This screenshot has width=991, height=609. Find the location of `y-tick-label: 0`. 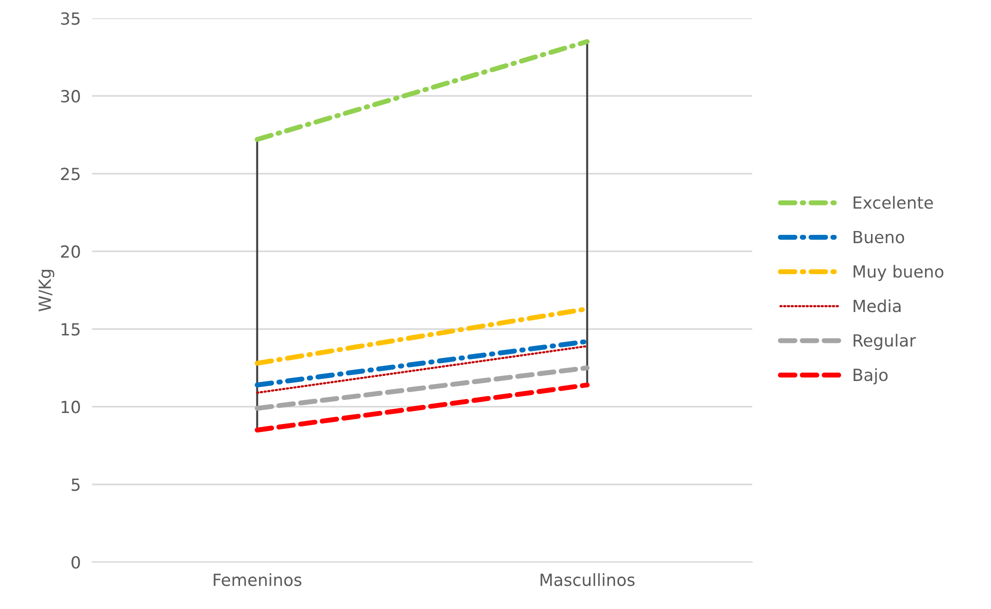

y-tick-label: 0 is located at coordinates (76, 562).